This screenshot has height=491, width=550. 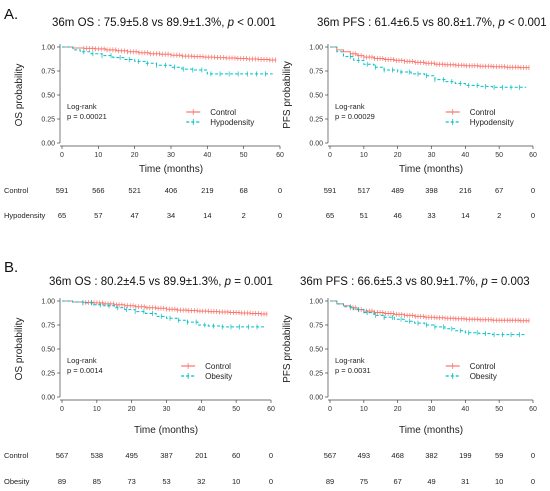 What do you see at coordinates (483, 376) in the screenshot?
I see `legend-label-obesity: Obesity` at bounding box center [483, 376].